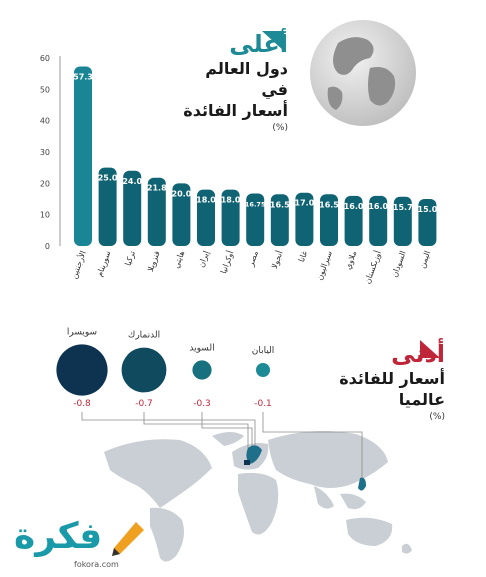 This screenshot has height=577, width=486. What do you see at coordinates (403, 207) in the screenshot?
I see `bar-value-label: 15.7` at bounding box center [403, 207].